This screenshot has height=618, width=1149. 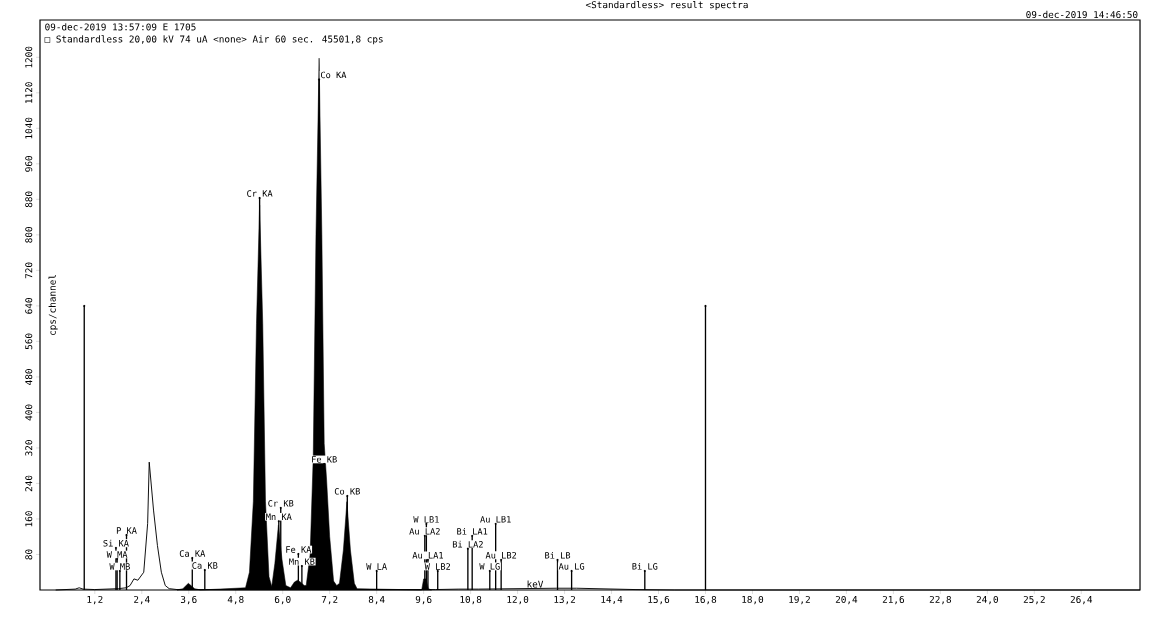 What do you see at coordinates (29, 483) in the screenshot?
I see `y-tick-label: 240` at bounding box center [29, 483].